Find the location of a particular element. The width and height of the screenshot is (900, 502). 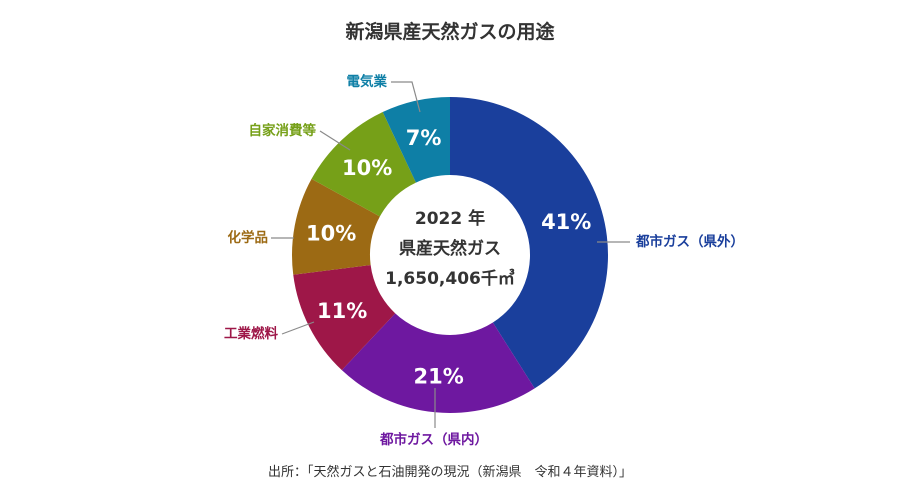

slice-value-label-2: 11% is located at coordinates (342, 311).